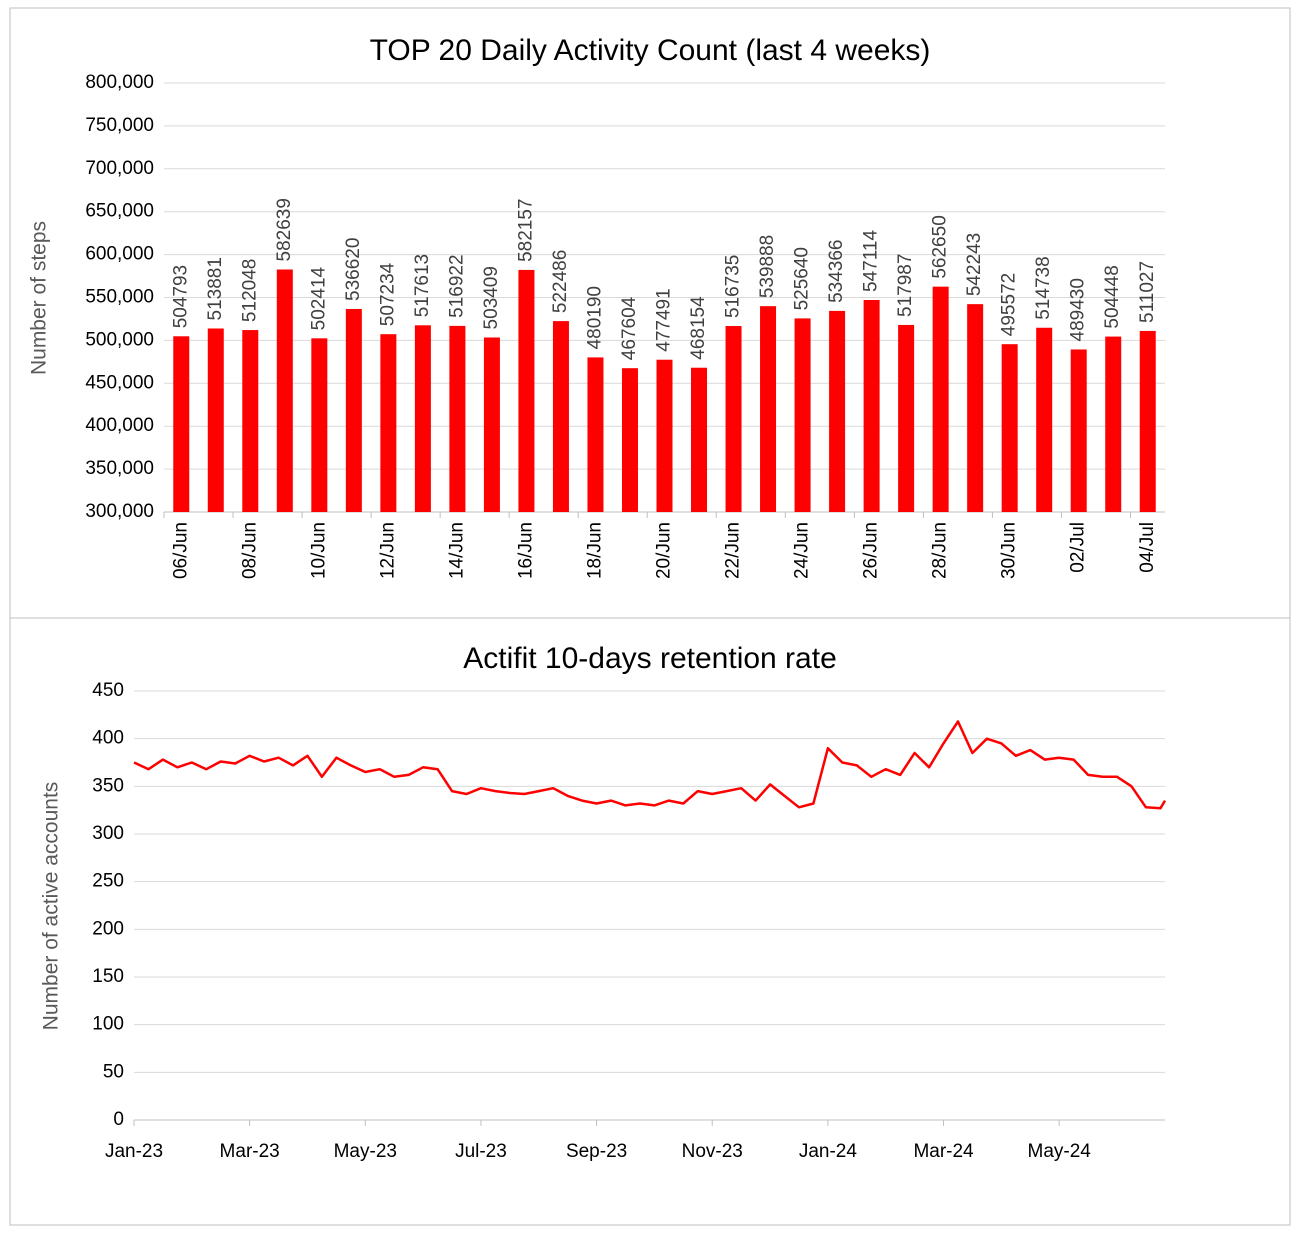  Describe the element at coordinates (118, 1119) in the screenshot. I see `y-tick-label: 0` at that location.